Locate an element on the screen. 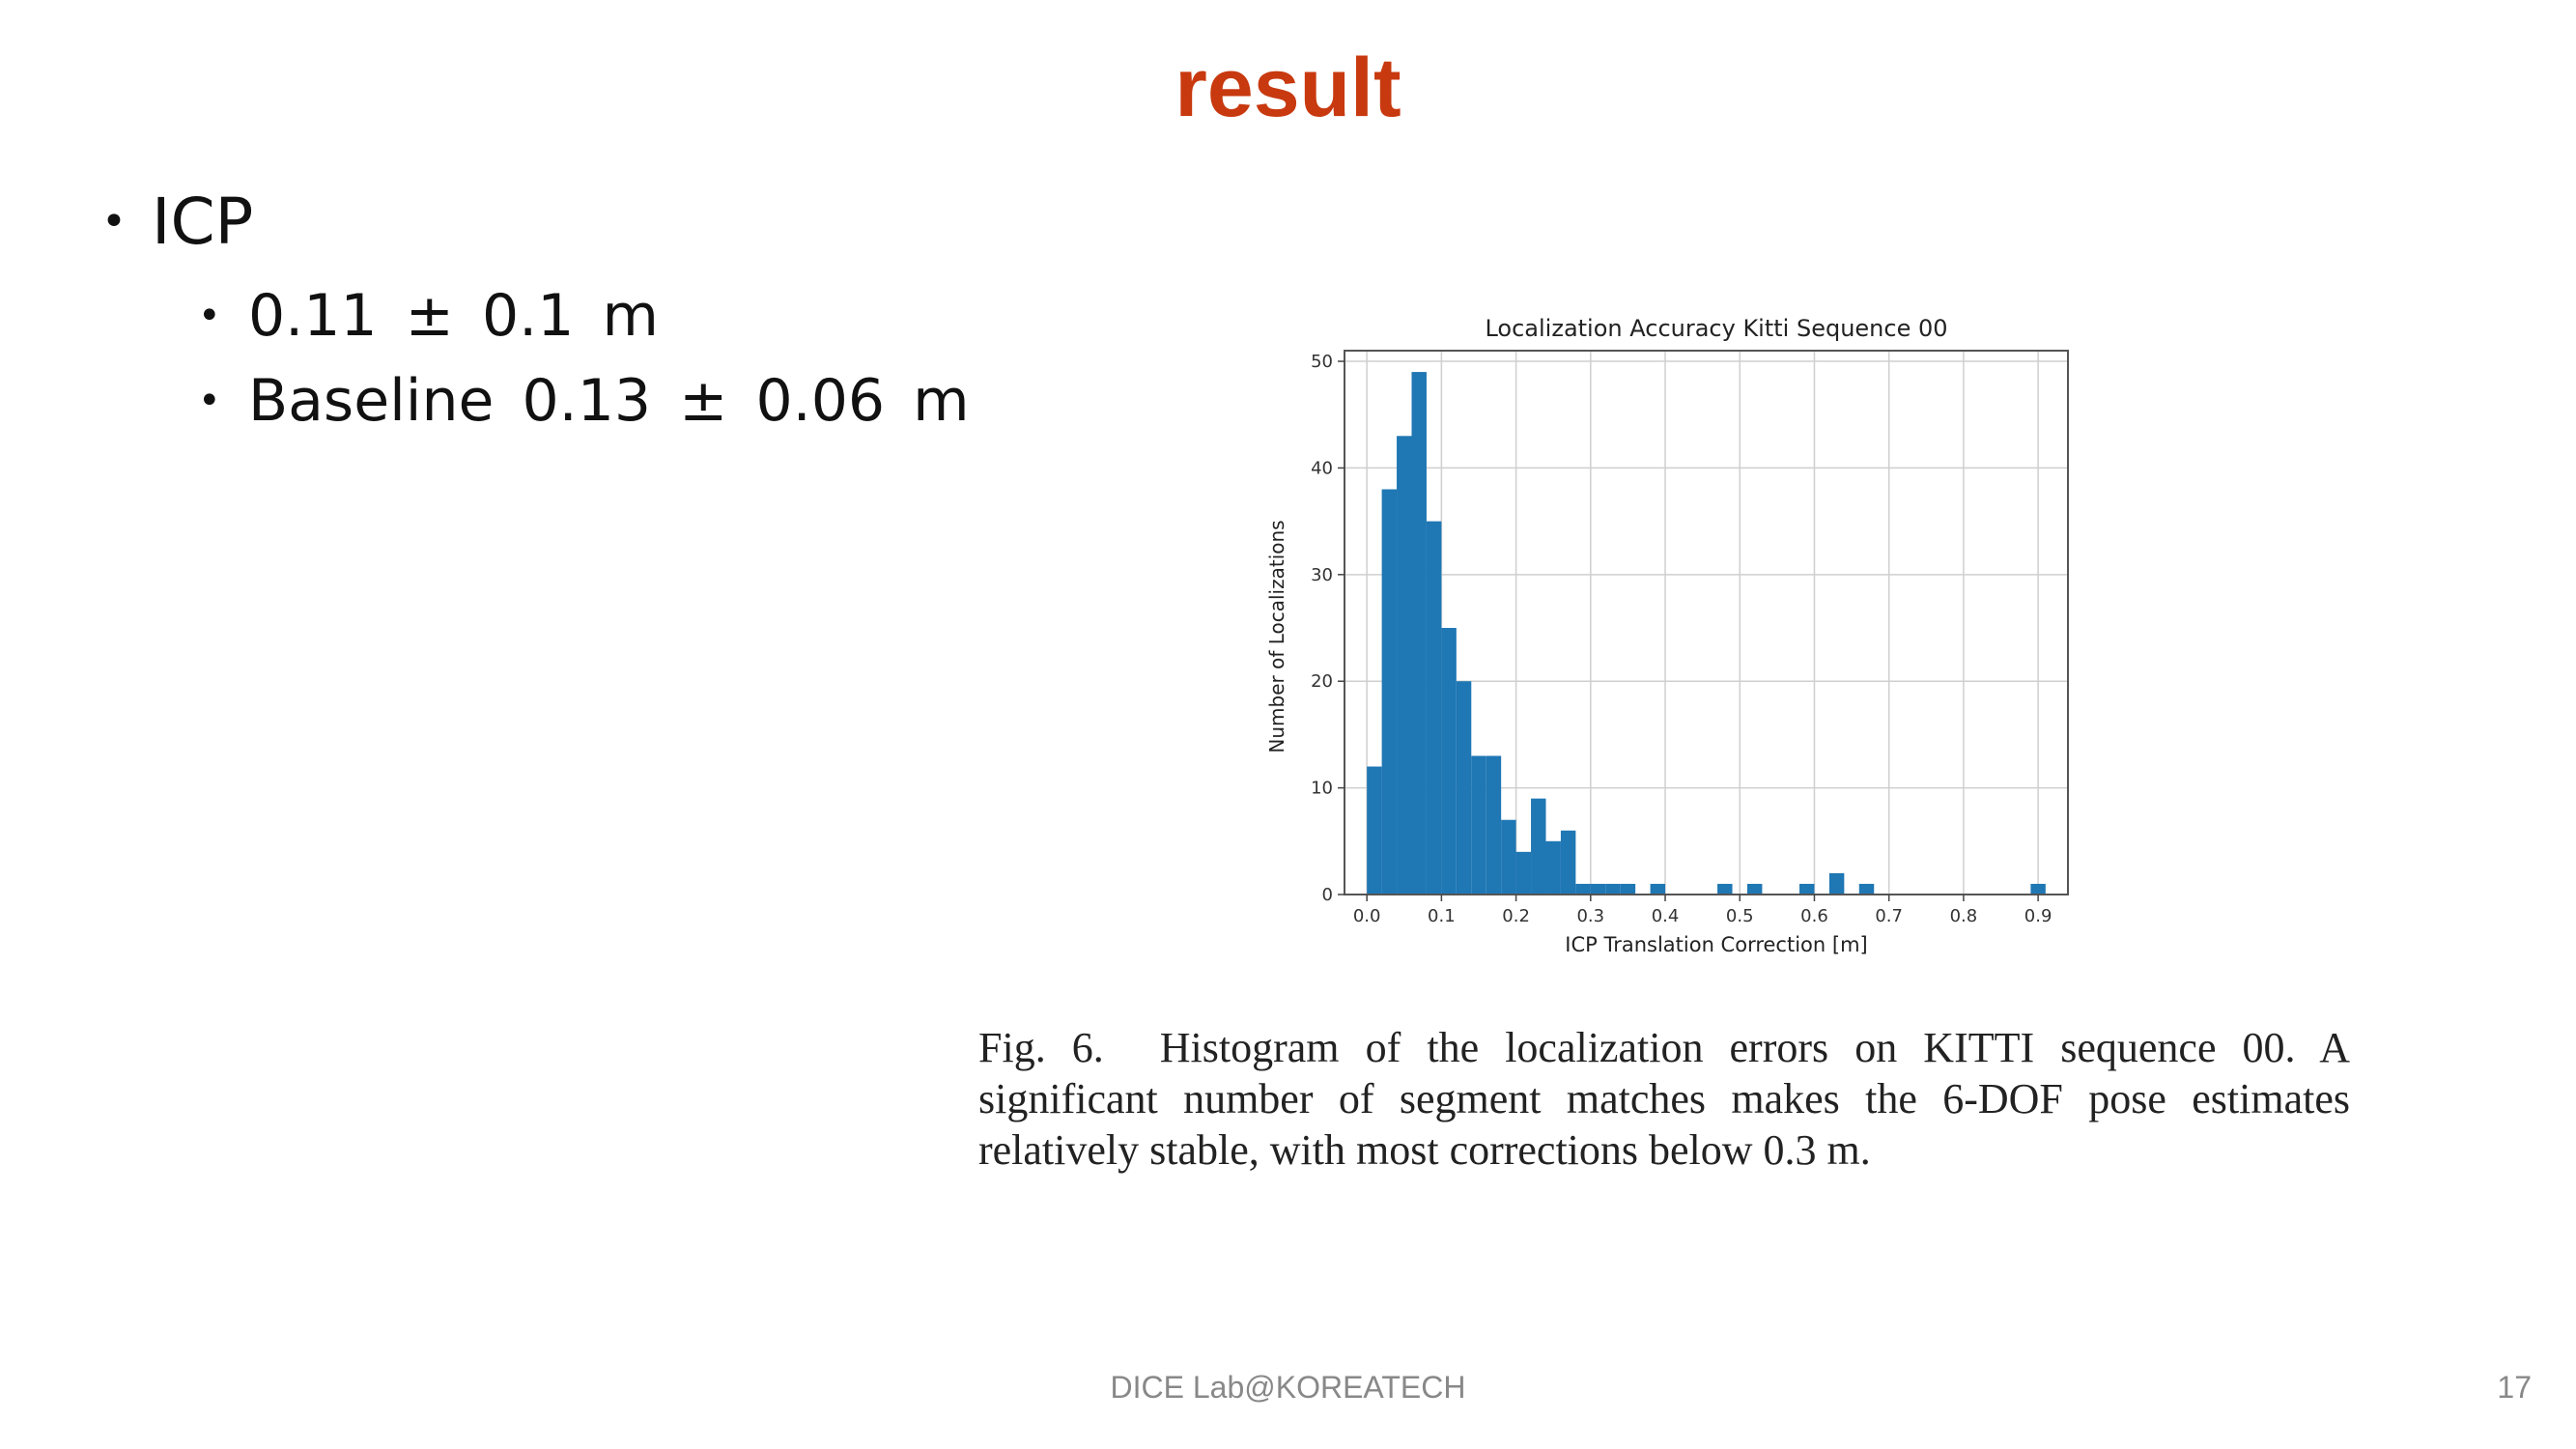  y-tick-label: 0 is located at coordinates (1327, 895).